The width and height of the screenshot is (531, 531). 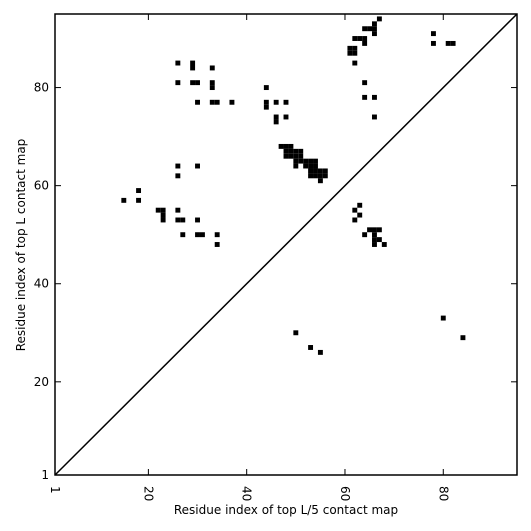 What do you see at coordinates (286, 510) in the screenshot?
I see `x-axis-label: Residue index of top L/5 contact map` at bounding box center [286, 510].